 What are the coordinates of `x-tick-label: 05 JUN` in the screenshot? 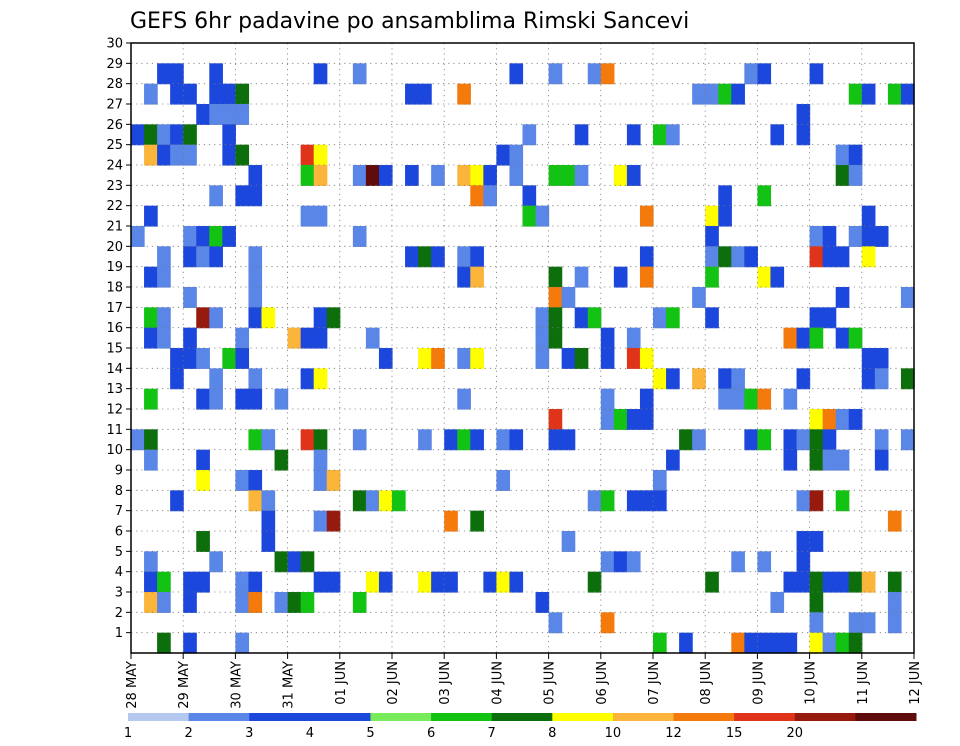 It's located at (550, 683).